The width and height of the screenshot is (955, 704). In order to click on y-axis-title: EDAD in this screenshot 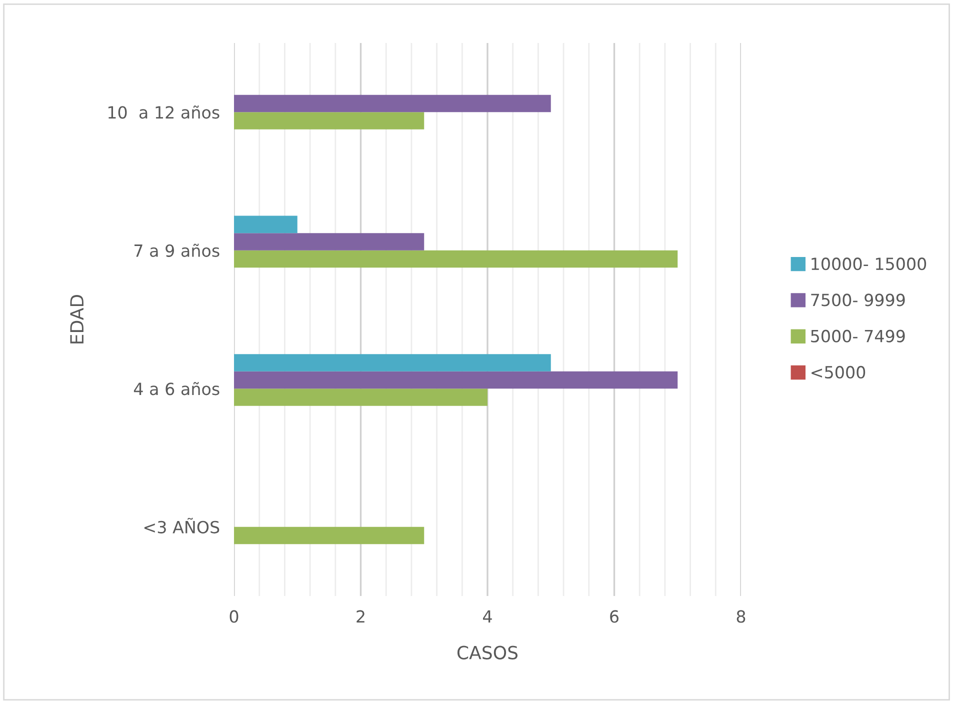, I will do `click(77, 319)`.